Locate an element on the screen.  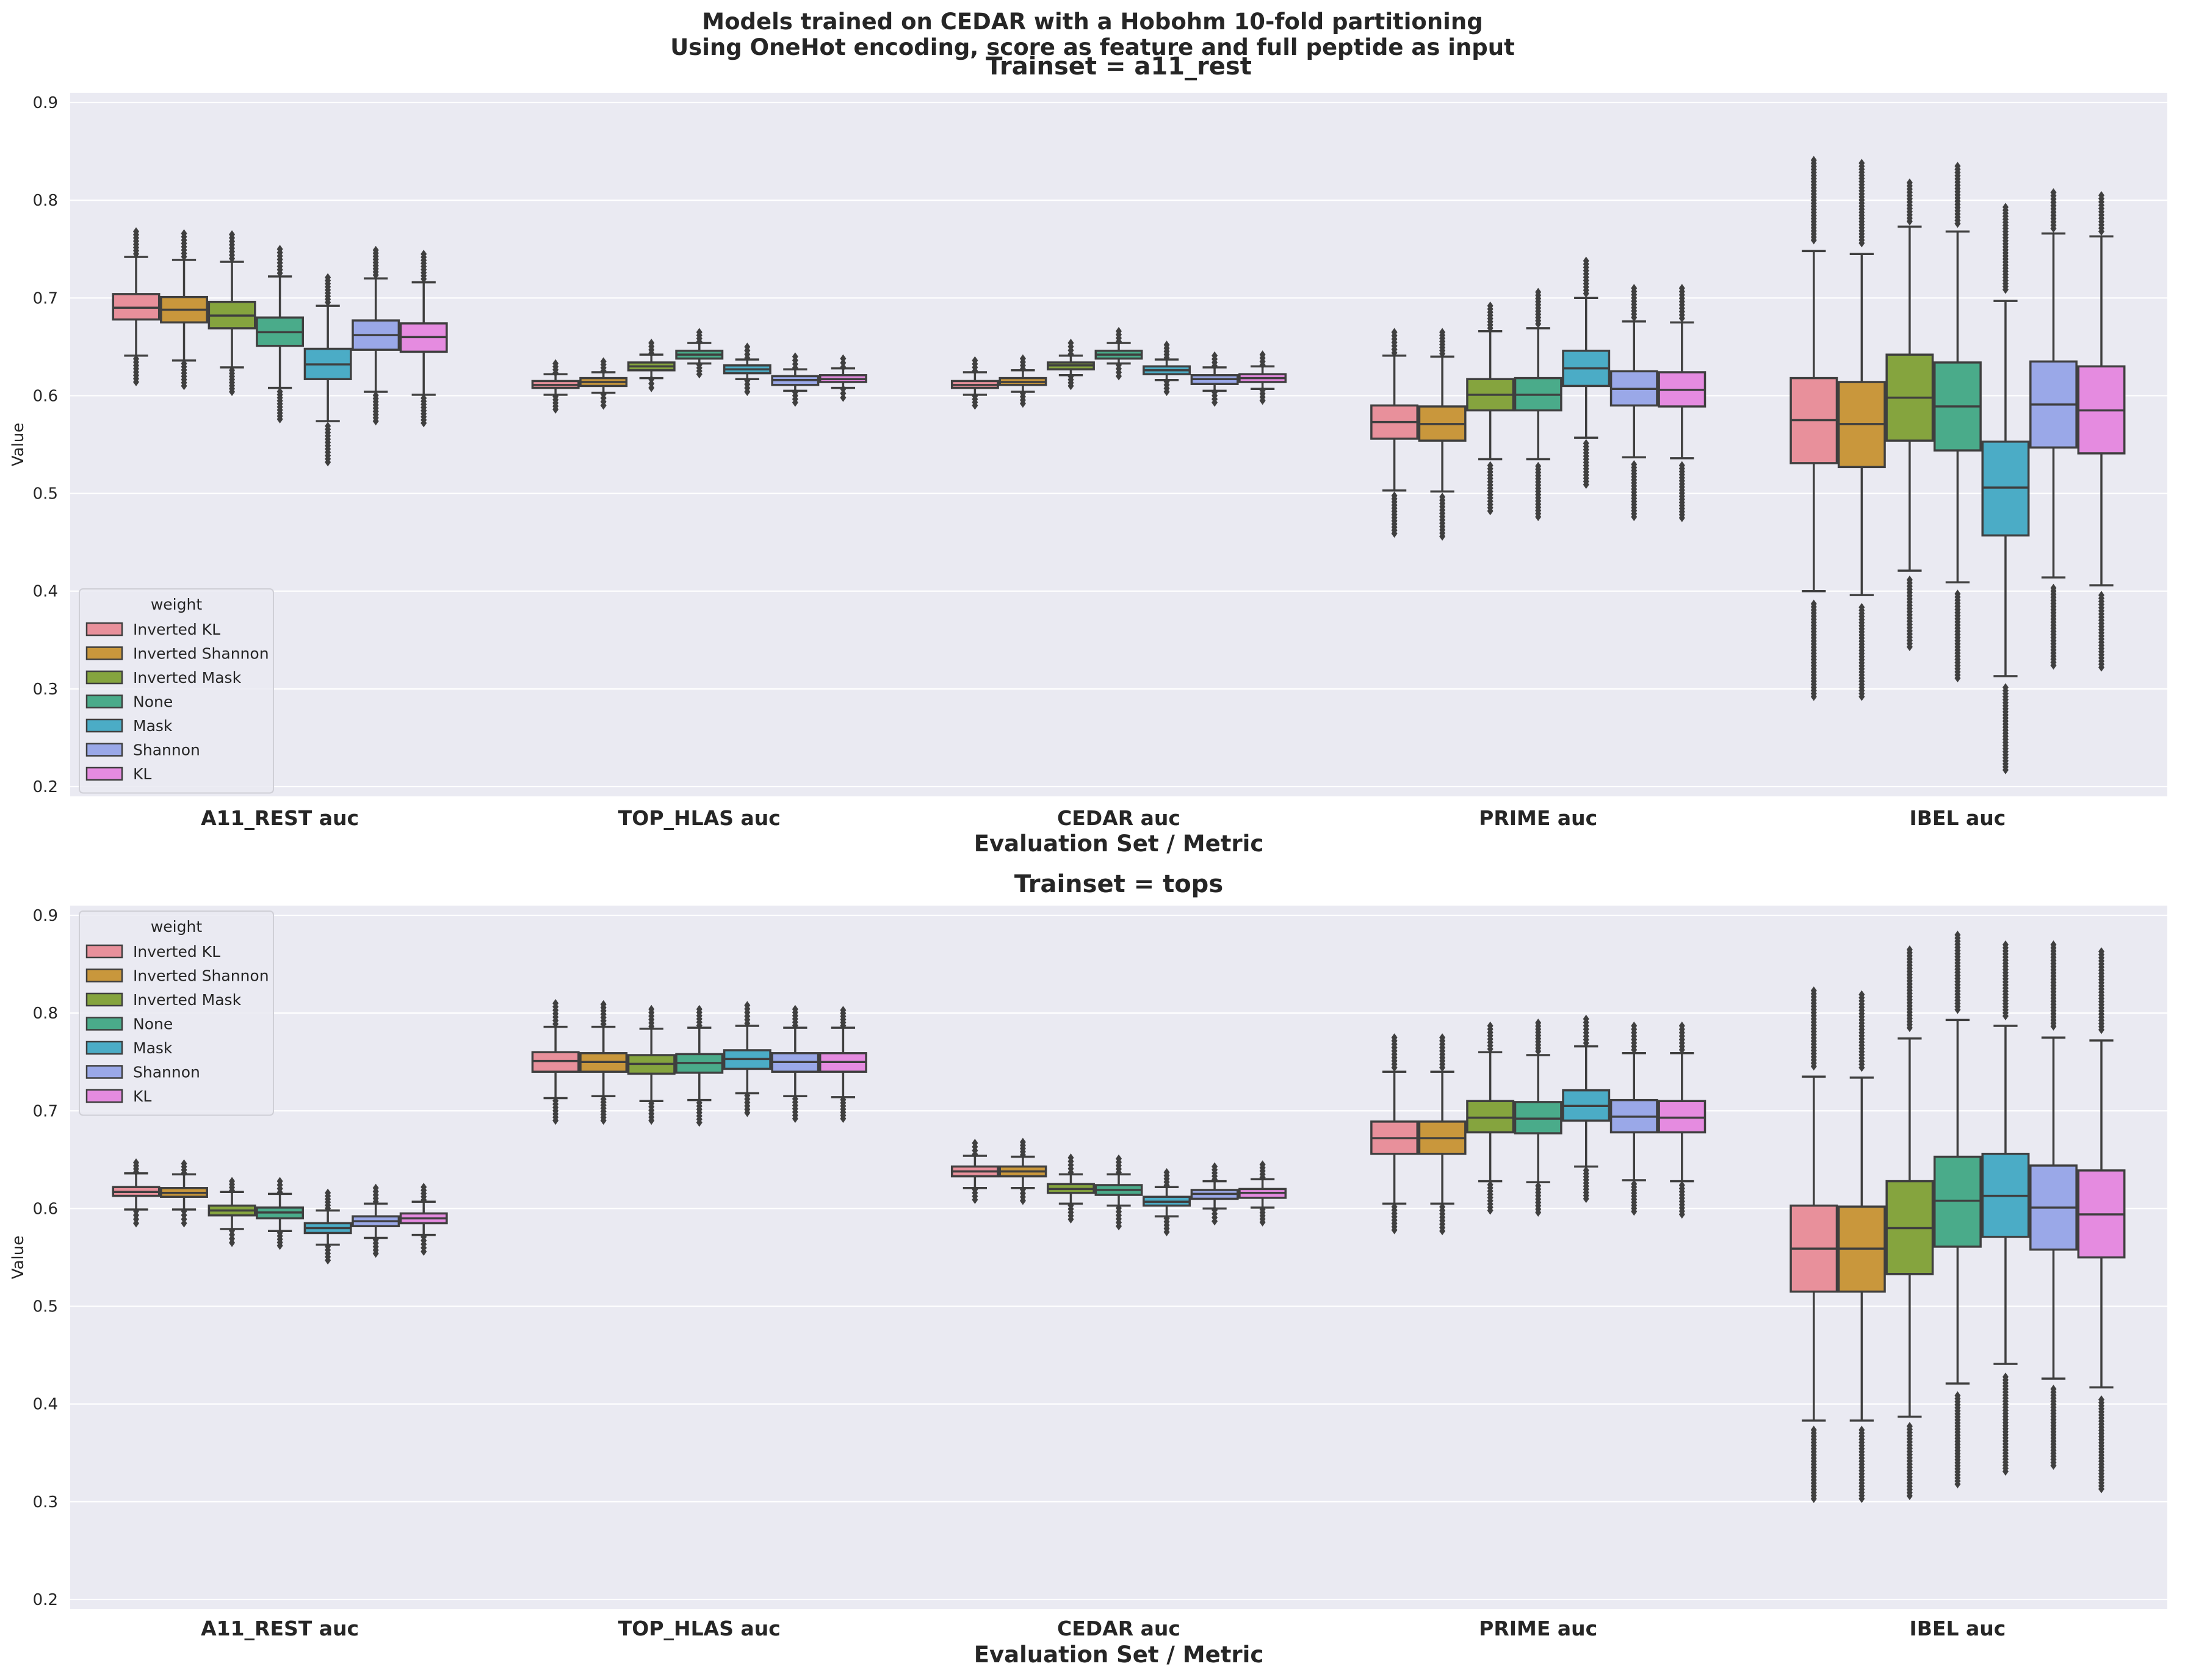
y-tick-label: 0.2 is located at coordinates (45, 787).